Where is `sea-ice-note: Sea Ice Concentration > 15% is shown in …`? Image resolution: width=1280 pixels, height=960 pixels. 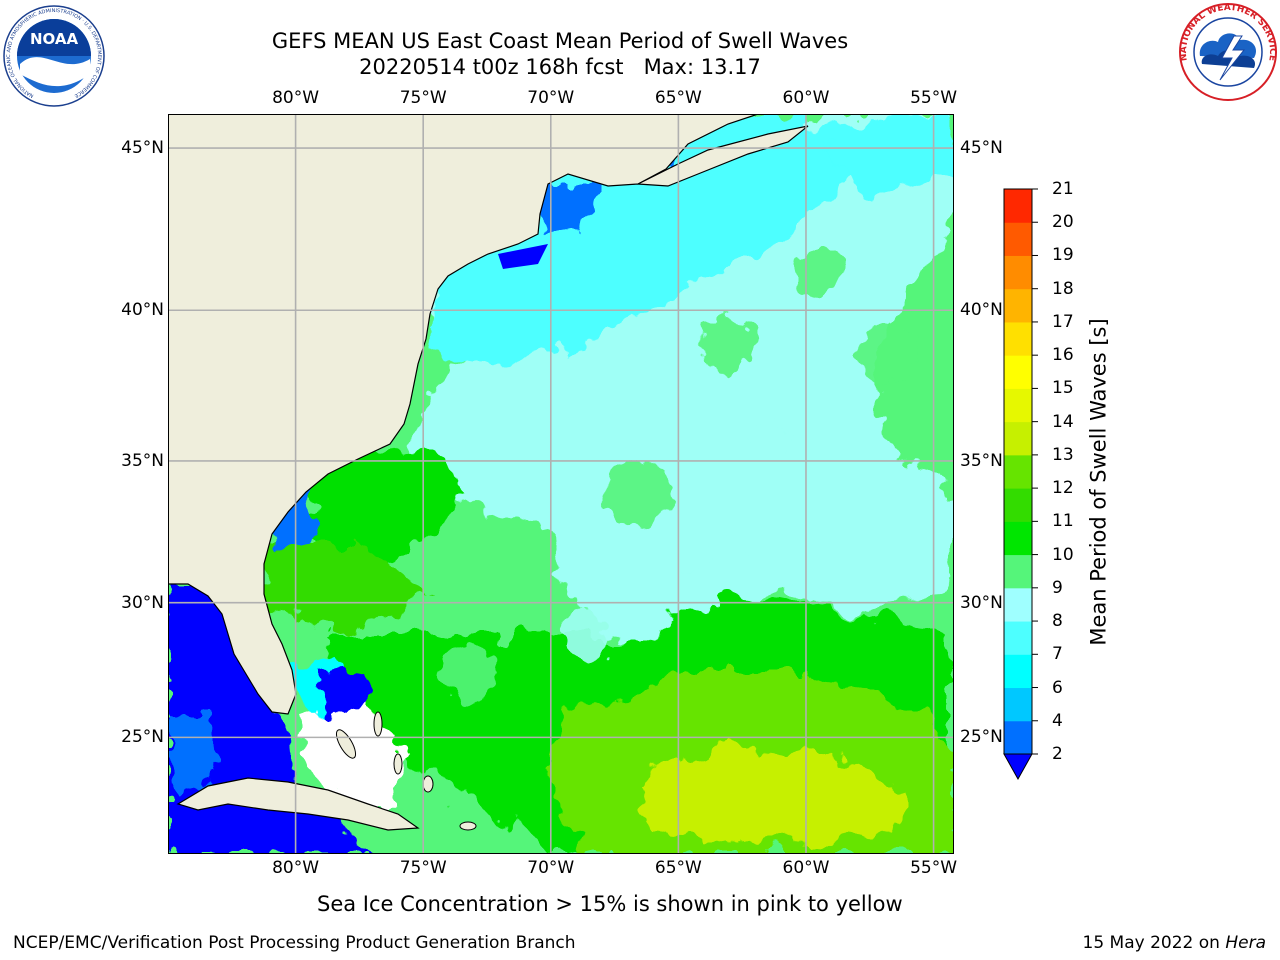 sea-ice-note: Sea Ice Concentration > 15% is shown in … is located at coordinates (610, 904).